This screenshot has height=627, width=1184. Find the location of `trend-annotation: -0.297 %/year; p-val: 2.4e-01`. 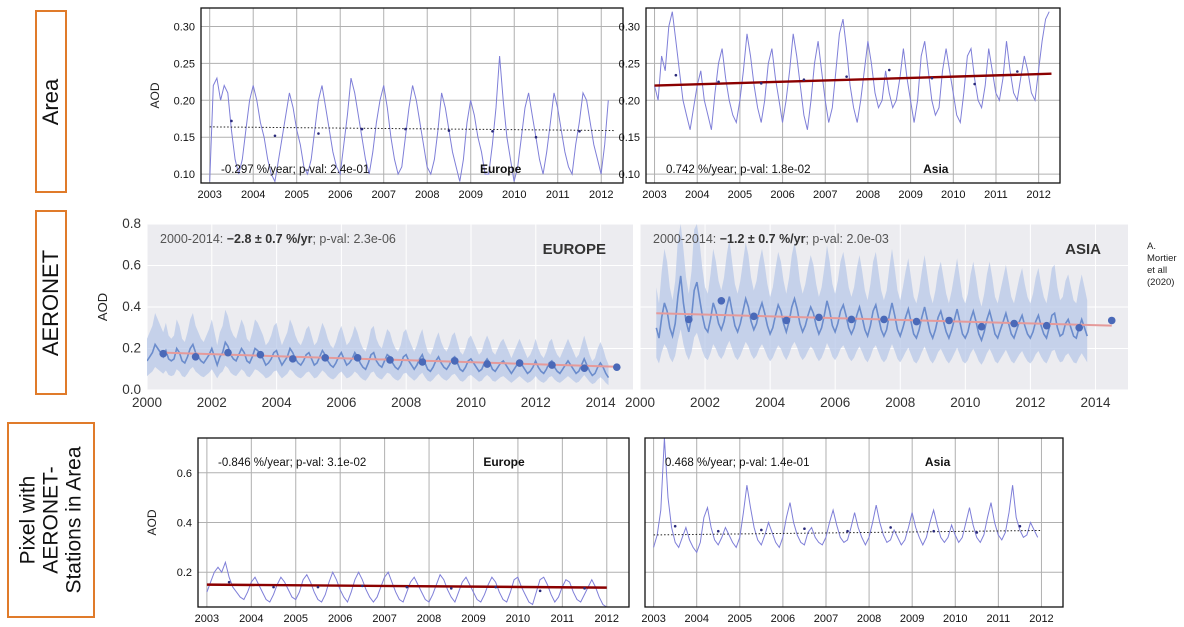

trend-annotation: -0.297 %/year; p-val: 2.4e-01 is located at coordinates (295, 170).